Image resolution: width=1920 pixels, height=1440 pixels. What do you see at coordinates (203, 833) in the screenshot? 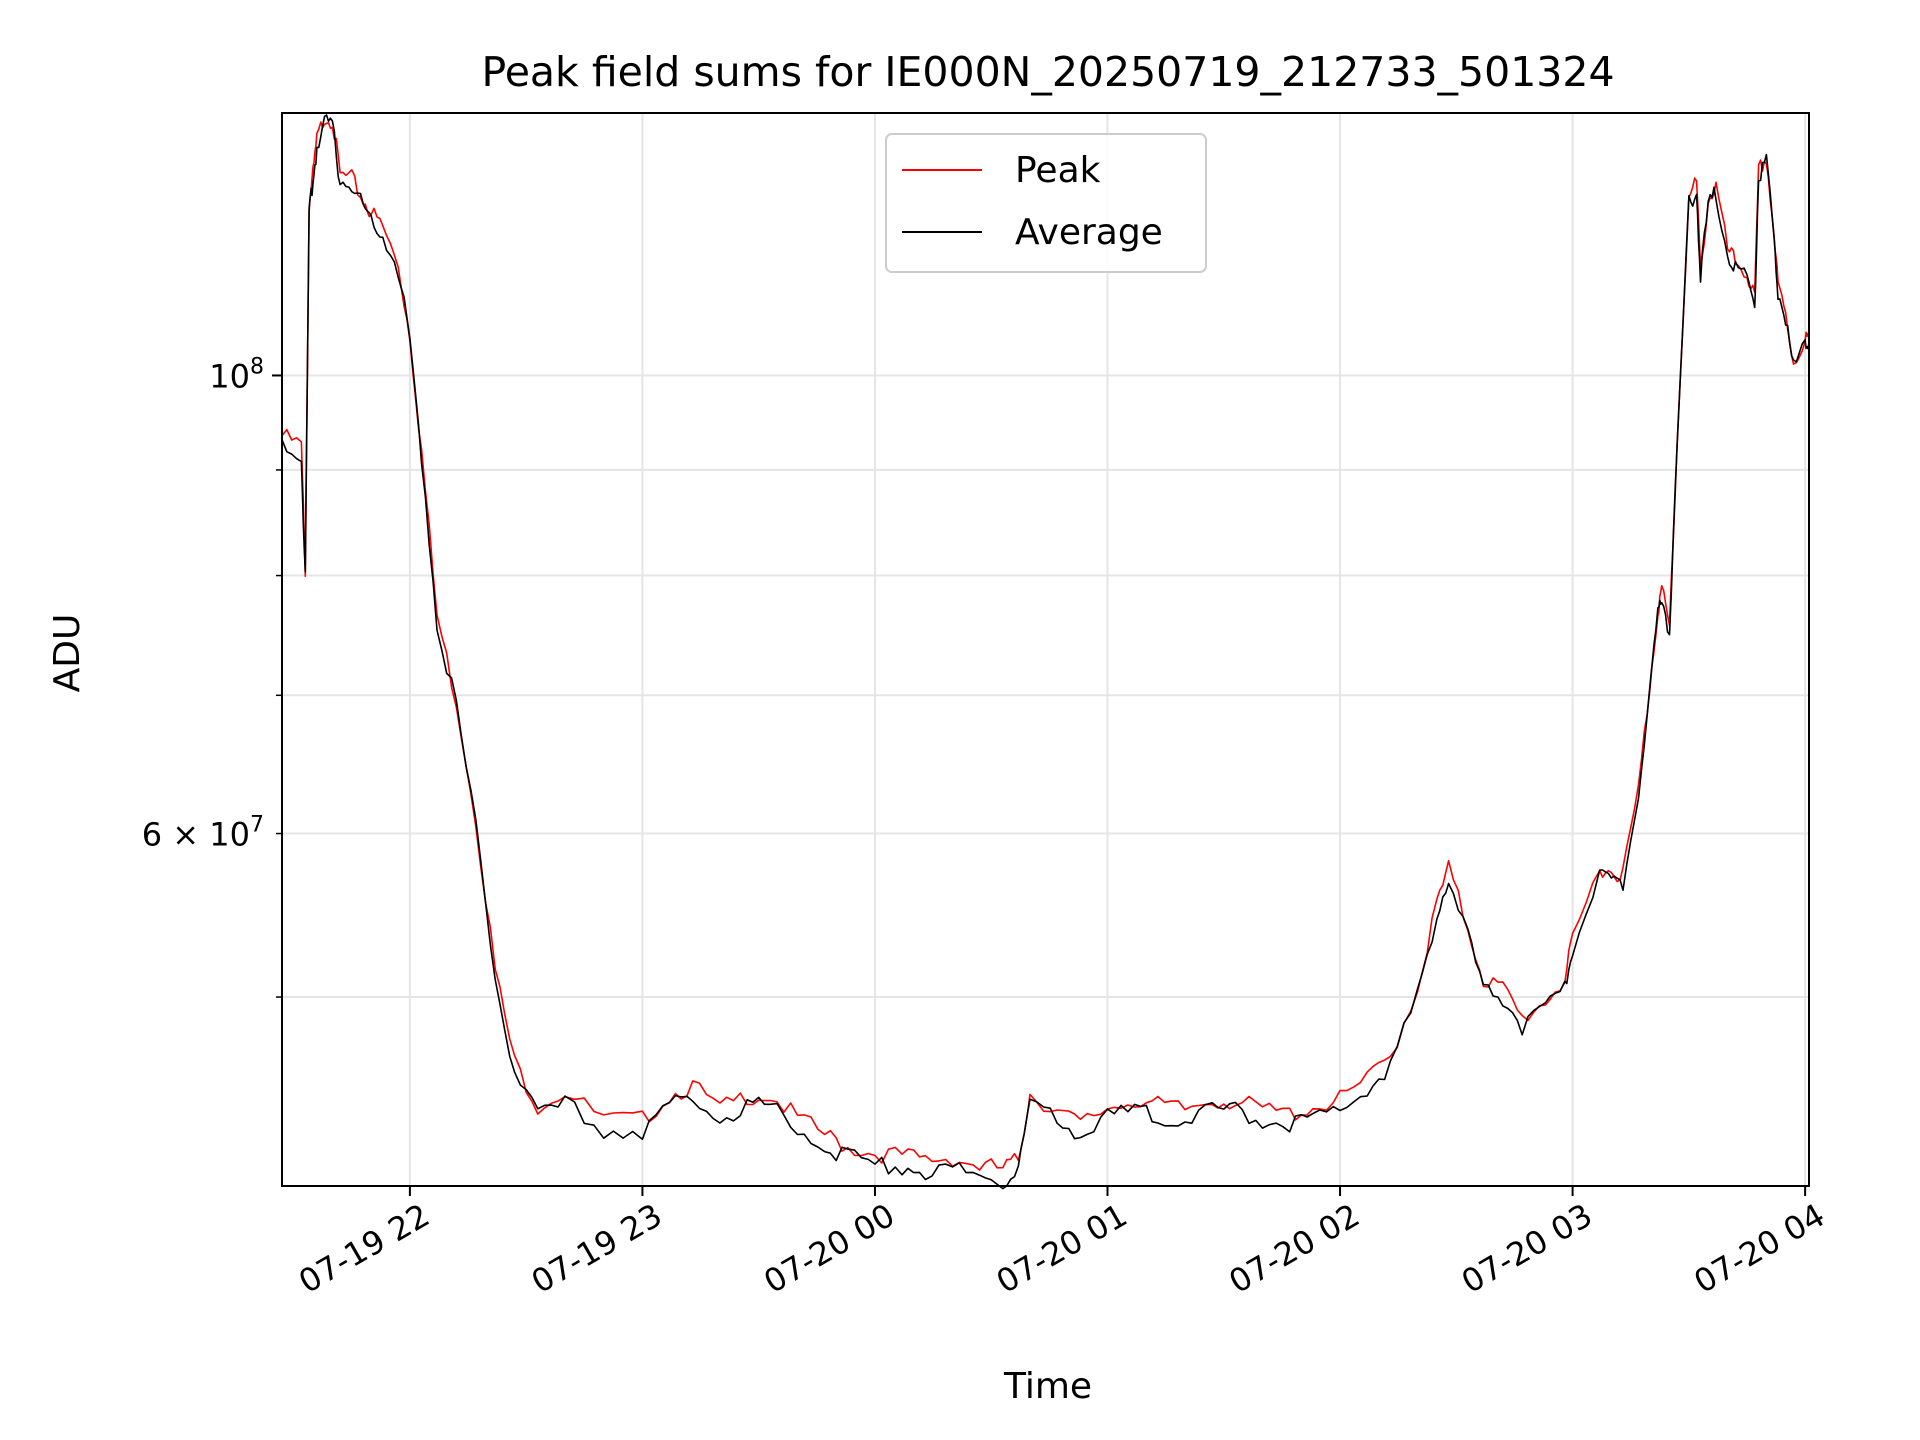
I see `y-tick-label: 6 × 107` at bounding box center [203, 833].